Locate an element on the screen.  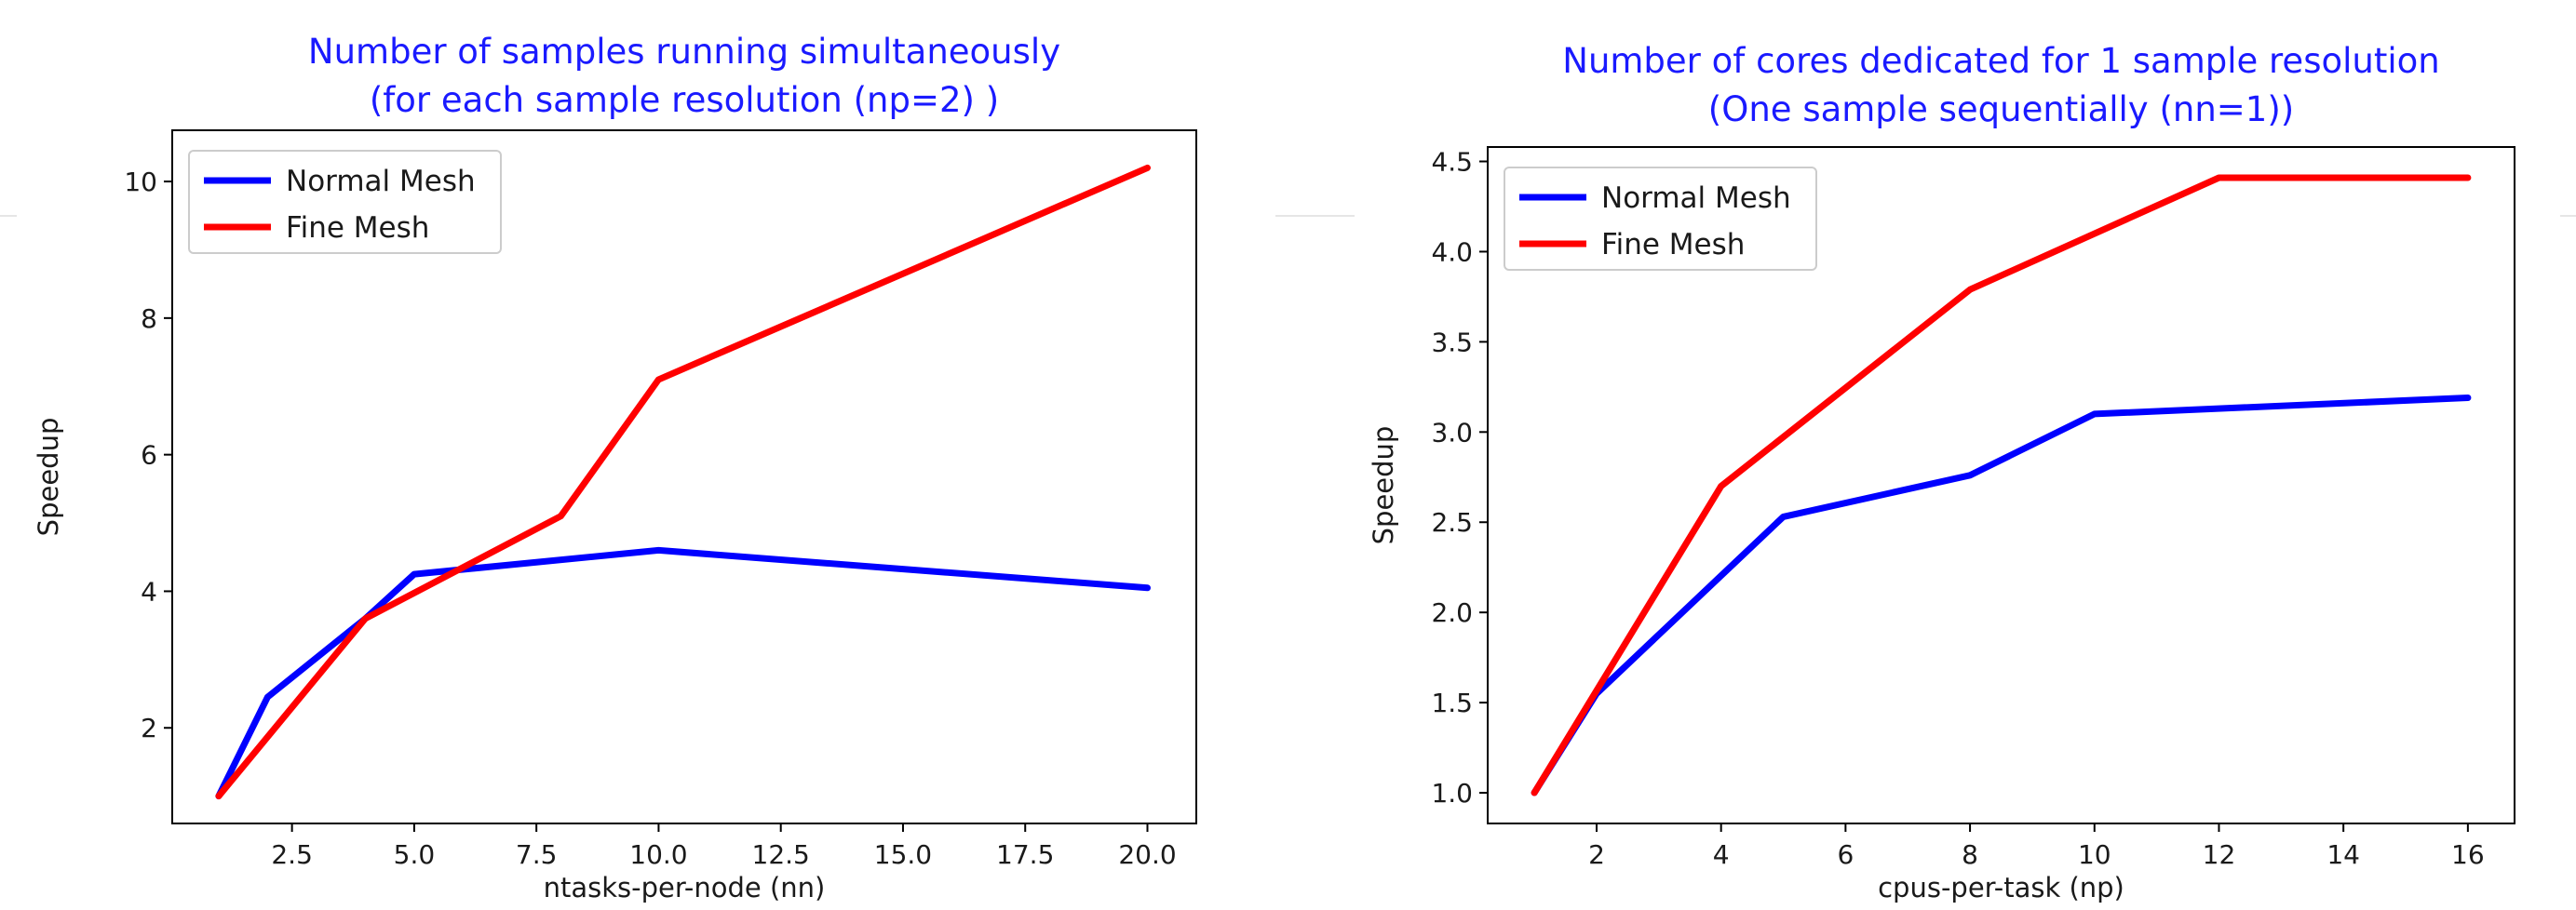
series-line-normal-mesh is located at coordinates (683, 673).